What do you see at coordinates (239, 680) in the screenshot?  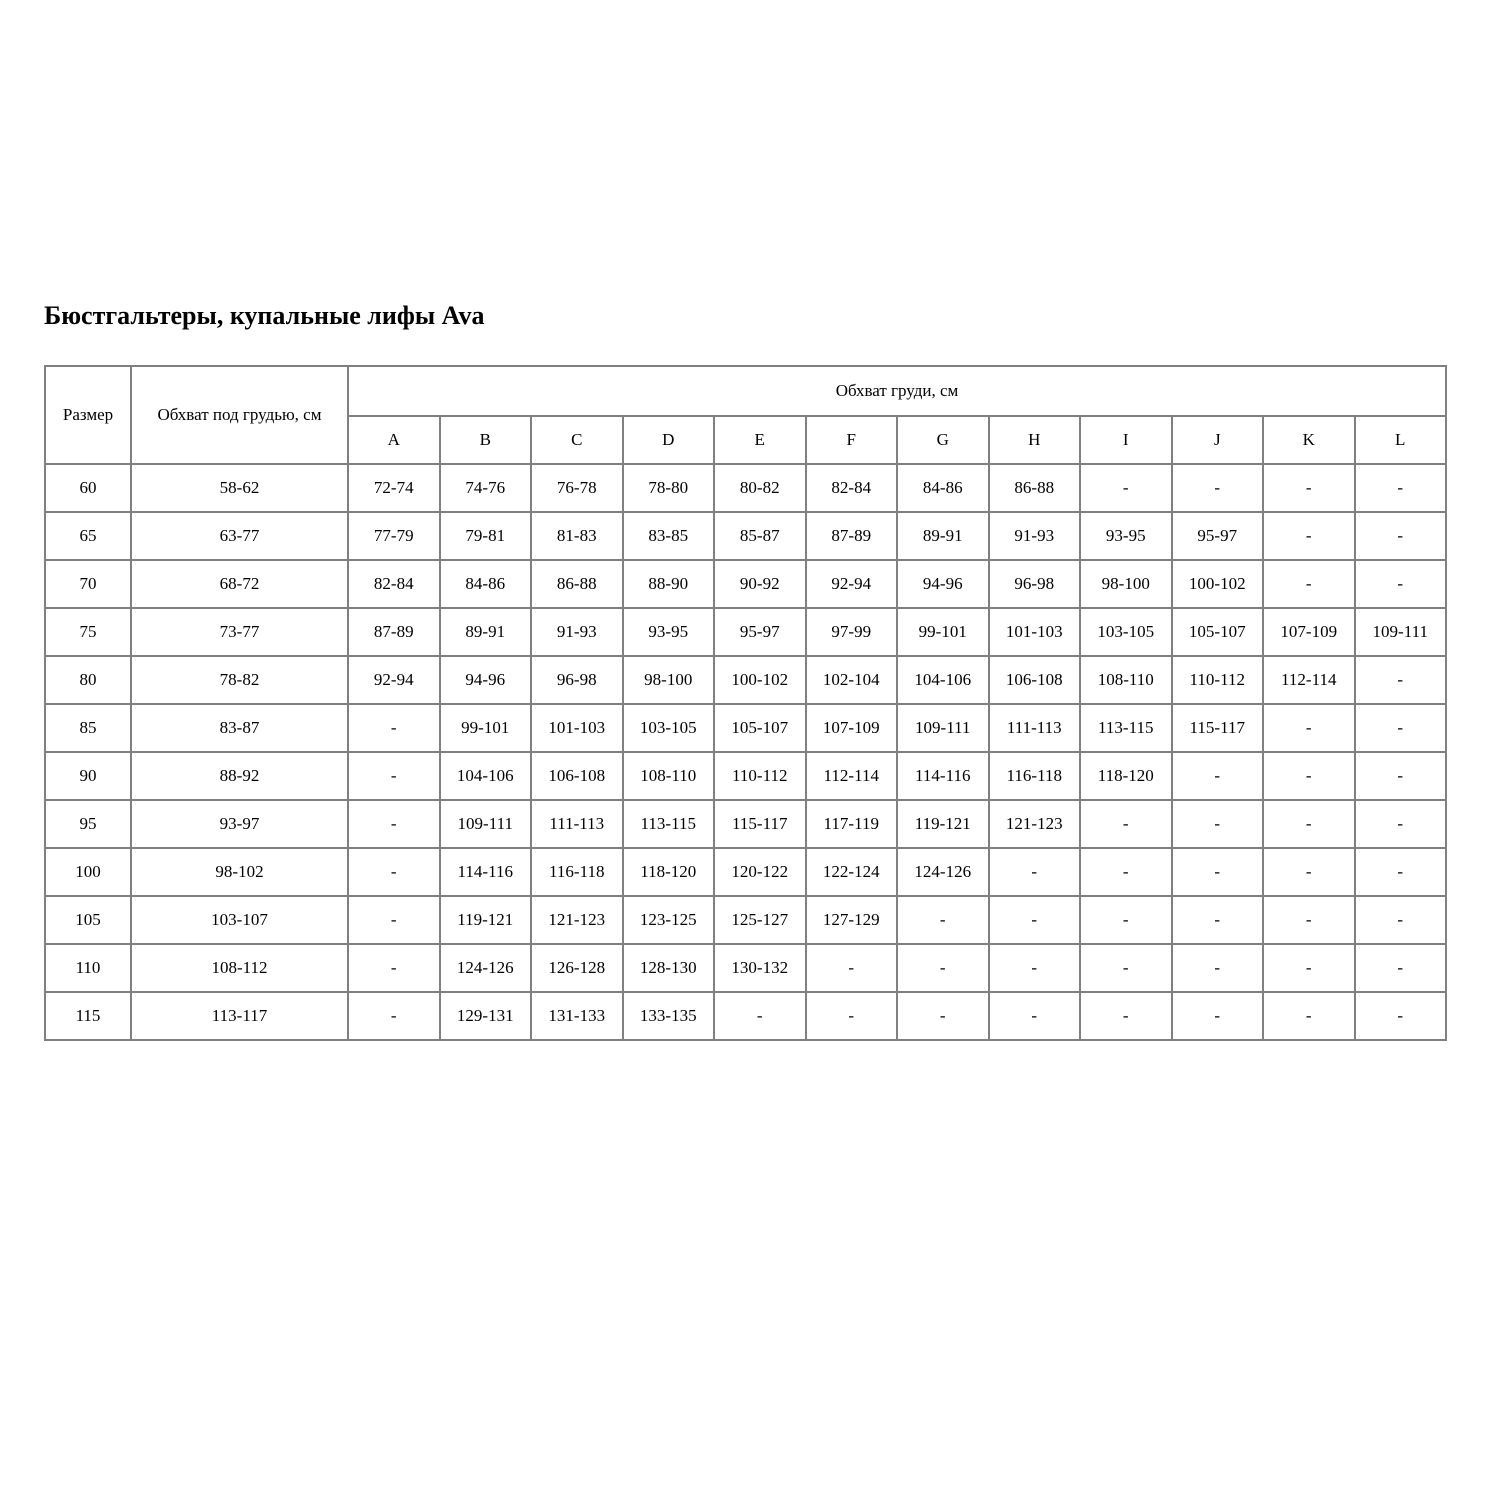 I see `underbust-cell: 78-82` at bounding box center [239, 680].